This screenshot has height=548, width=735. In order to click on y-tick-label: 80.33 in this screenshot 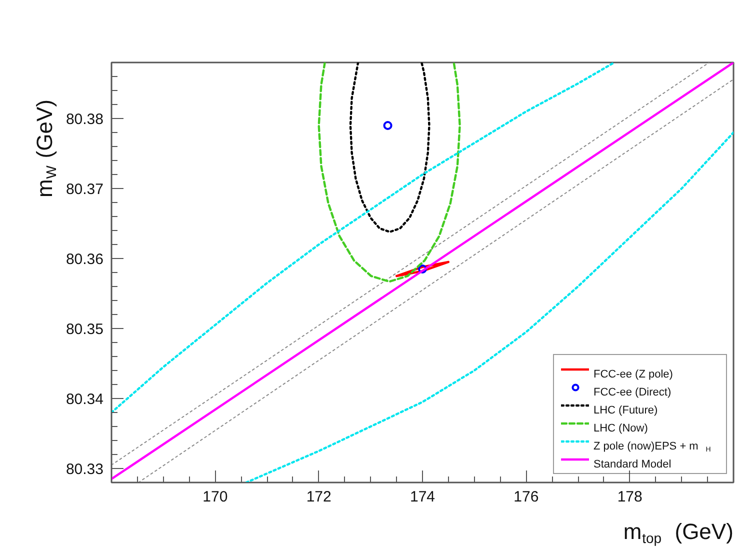, I will do `click(85, 469)`.